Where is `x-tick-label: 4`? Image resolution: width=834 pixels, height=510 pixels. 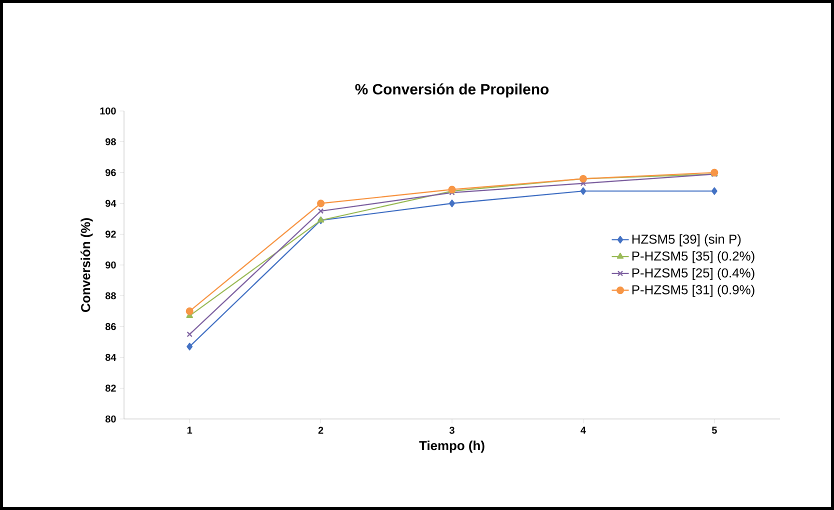
x-tick-label: 4 is located at coordinates (583, 430).